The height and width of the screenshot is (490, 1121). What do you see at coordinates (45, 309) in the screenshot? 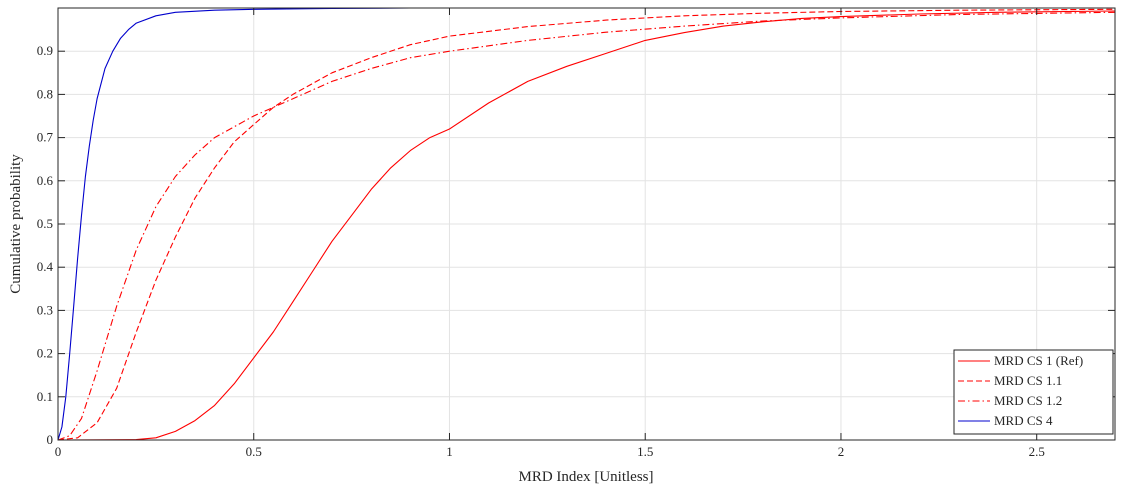
I see `y-tick-label: 0.3` at bounding box center [45, 309].